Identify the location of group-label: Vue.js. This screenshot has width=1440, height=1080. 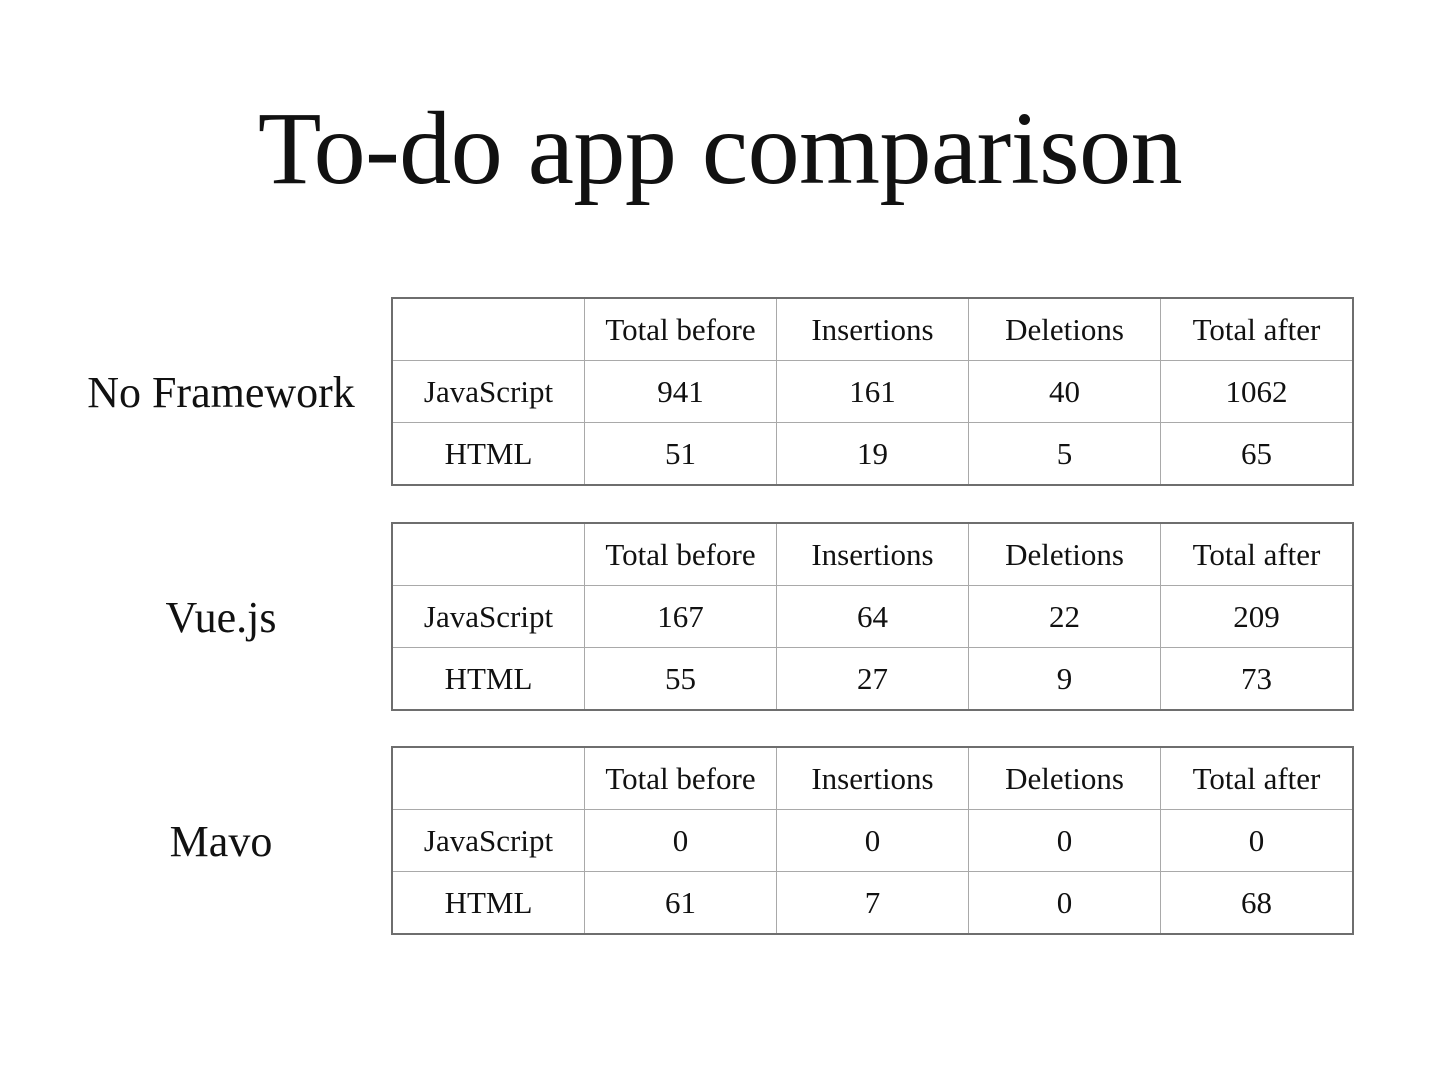
(221, 617).